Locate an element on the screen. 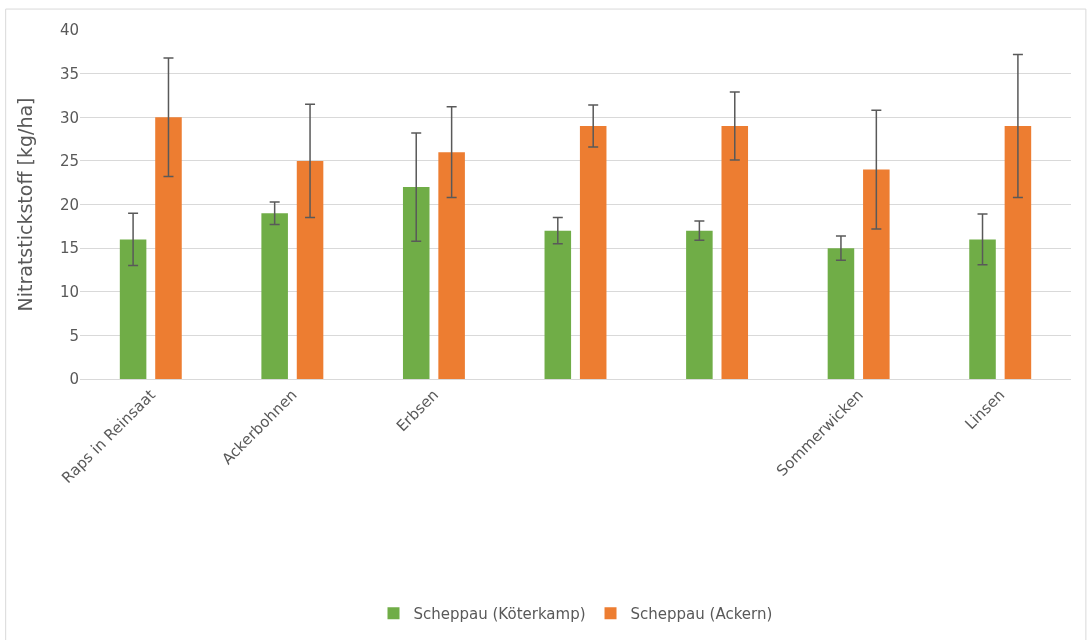 The height and width of the screenshot is (640, 1091). y-tick-label: 0 is located at coordinates (74, 379).